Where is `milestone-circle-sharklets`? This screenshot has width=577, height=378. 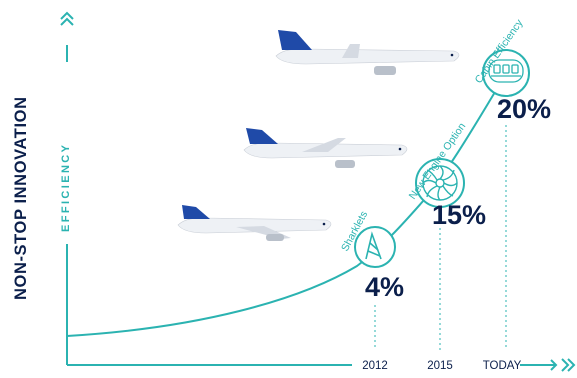
milestone-circle-sharklets is located at coordinates (375, 247).